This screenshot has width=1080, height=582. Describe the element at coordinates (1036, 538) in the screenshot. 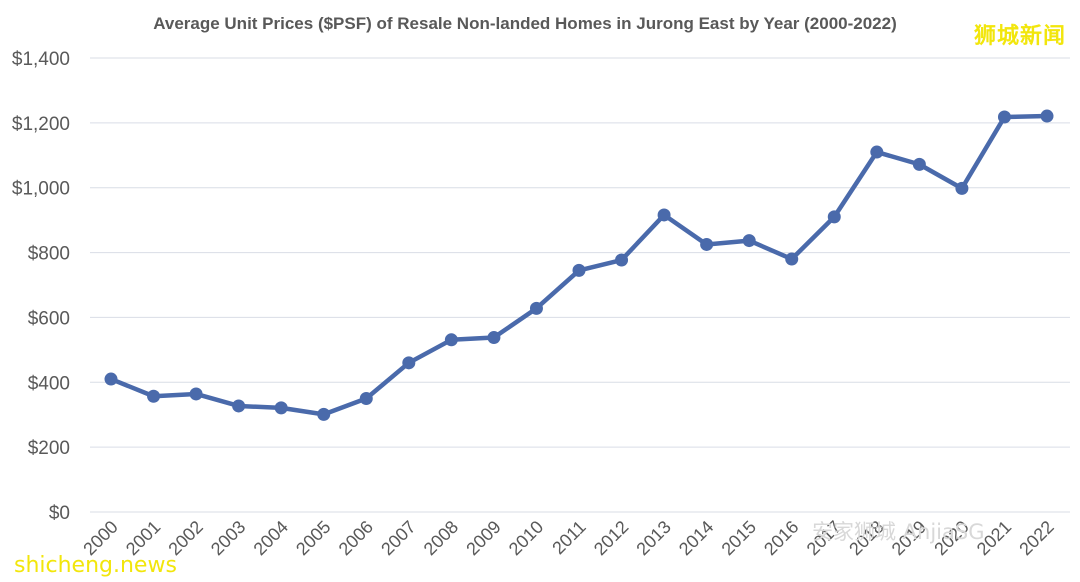

I see `x-tick-label: 2022` at that location.